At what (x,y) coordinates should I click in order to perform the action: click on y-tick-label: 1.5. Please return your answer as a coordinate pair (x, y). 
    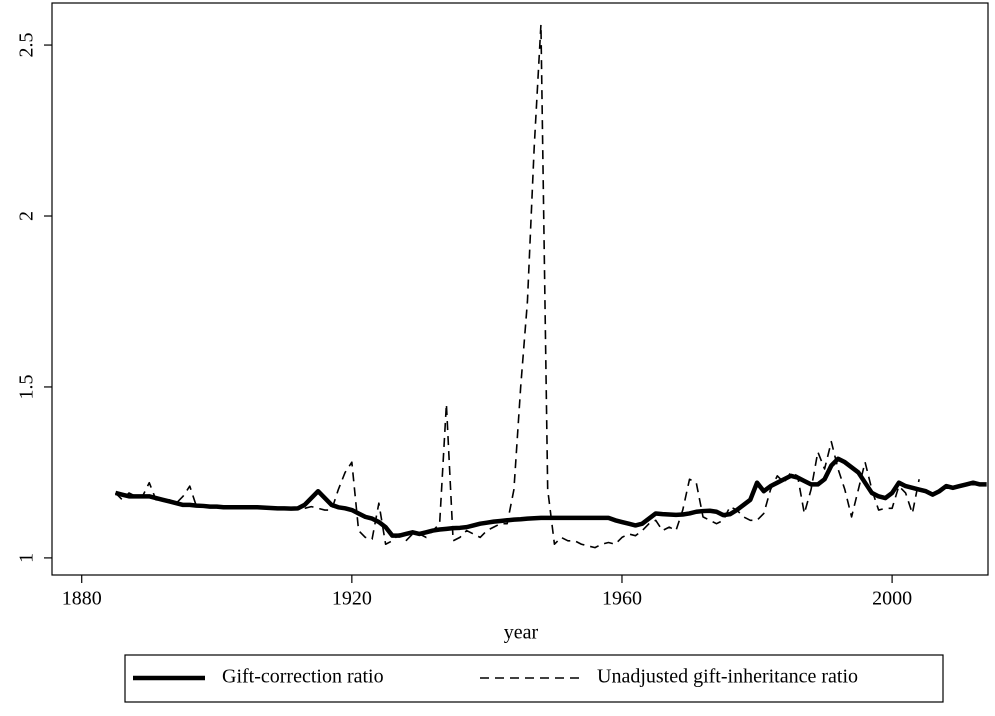
    Looking at the image, I should click on (27, 386).